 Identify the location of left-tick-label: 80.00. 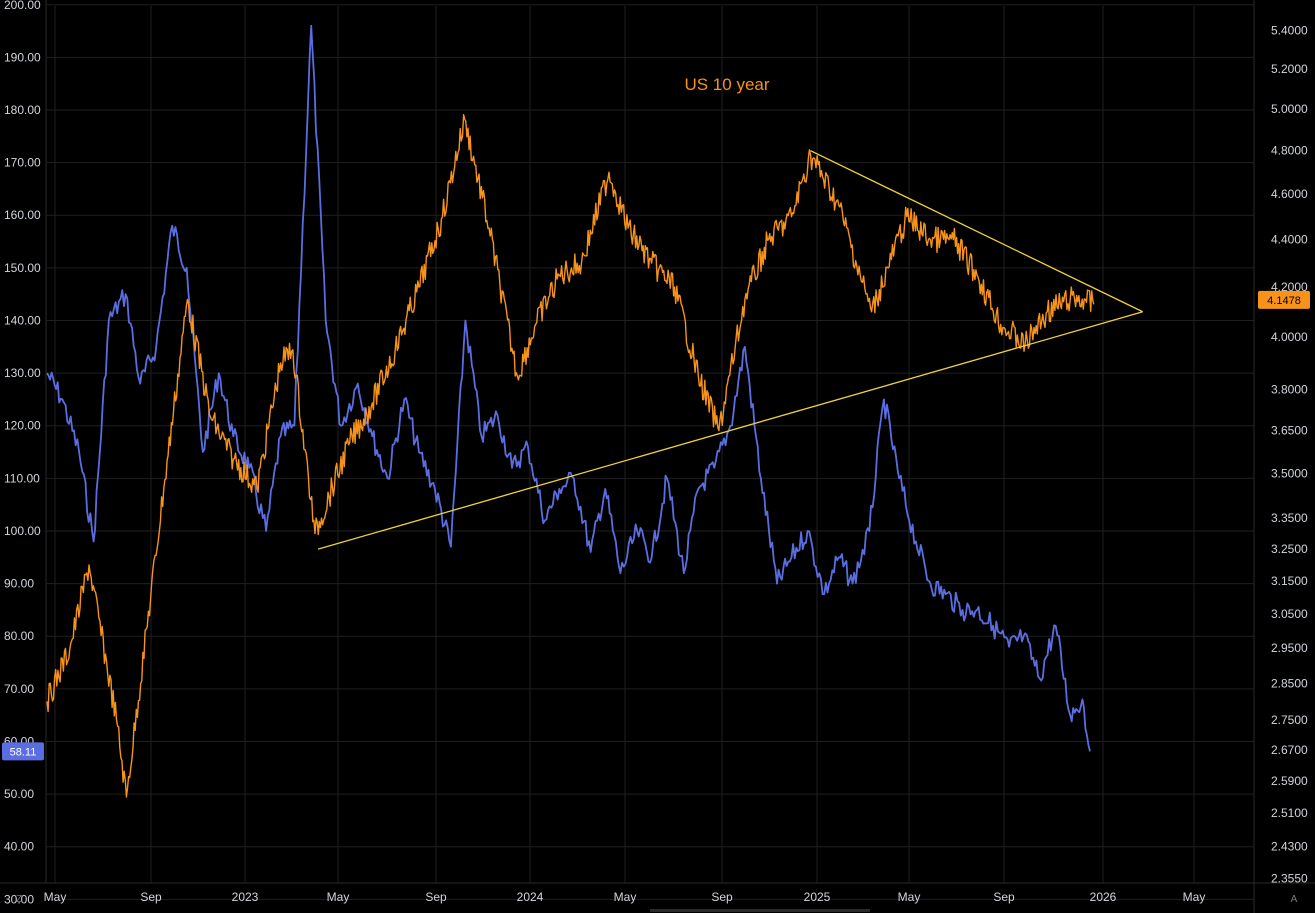
(19, 636).